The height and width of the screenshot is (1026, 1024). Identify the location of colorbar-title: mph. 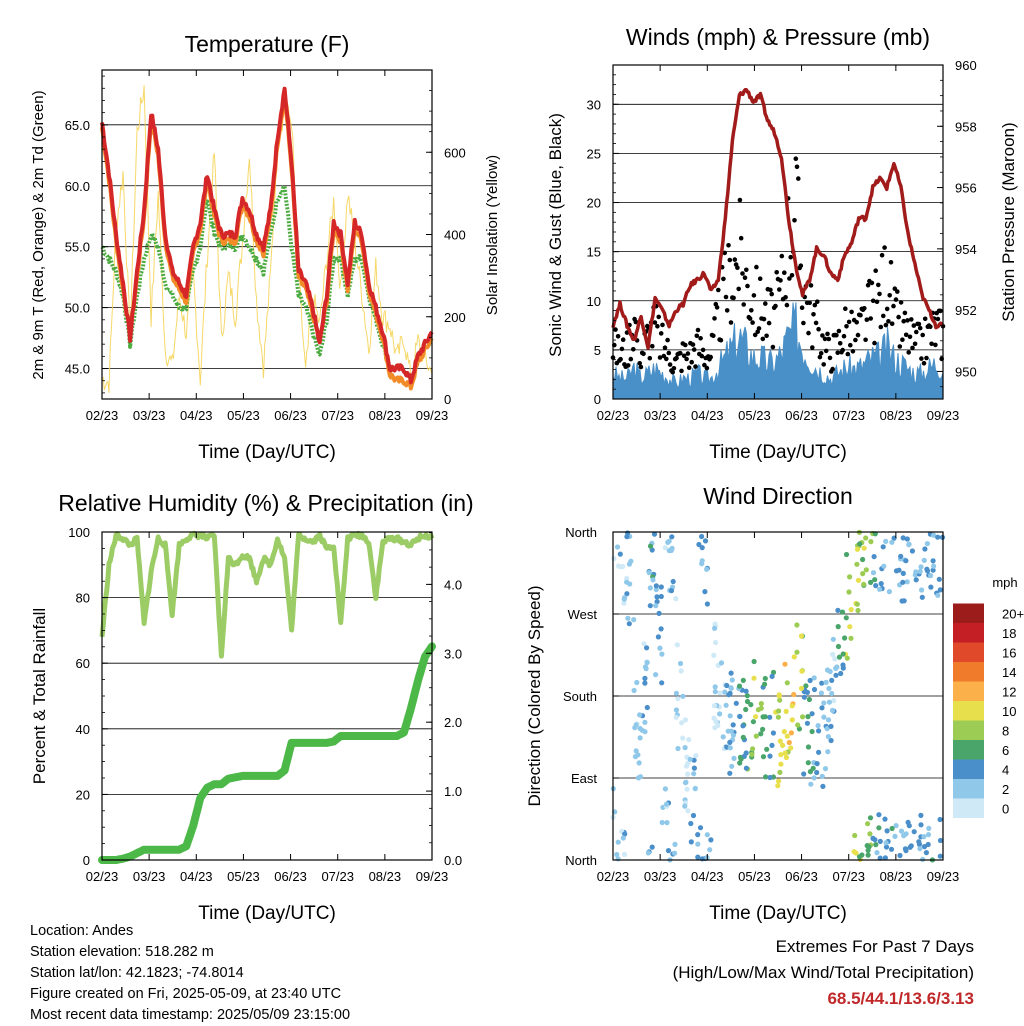
(1004, 582).